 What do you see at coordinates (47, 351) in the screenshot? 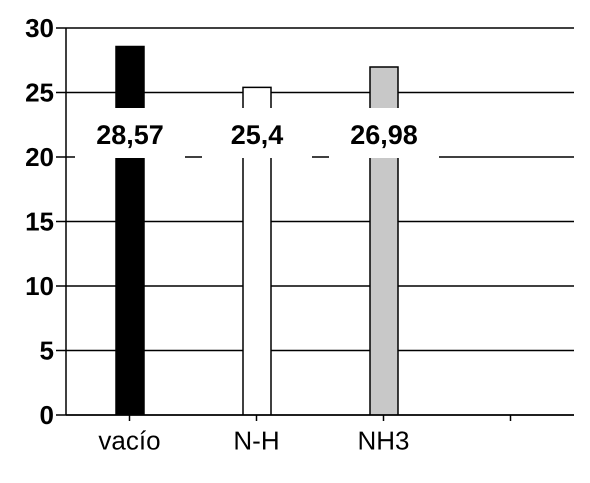
I see `y-tick-label: 5` at bounding box center [47, 351].